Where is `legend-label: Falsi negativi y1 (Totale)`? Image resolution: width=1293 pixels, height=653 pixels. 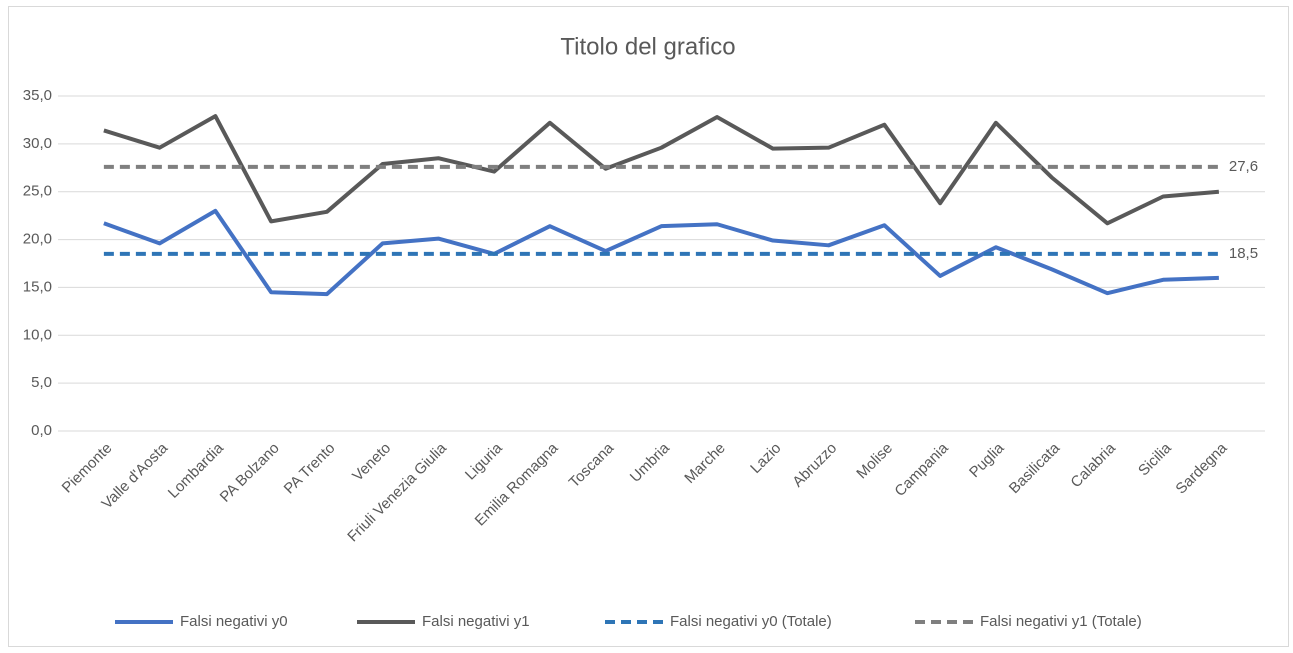
legend-label: Falsi negativi y1 (Totale) is located at coordinates (1061, 621).